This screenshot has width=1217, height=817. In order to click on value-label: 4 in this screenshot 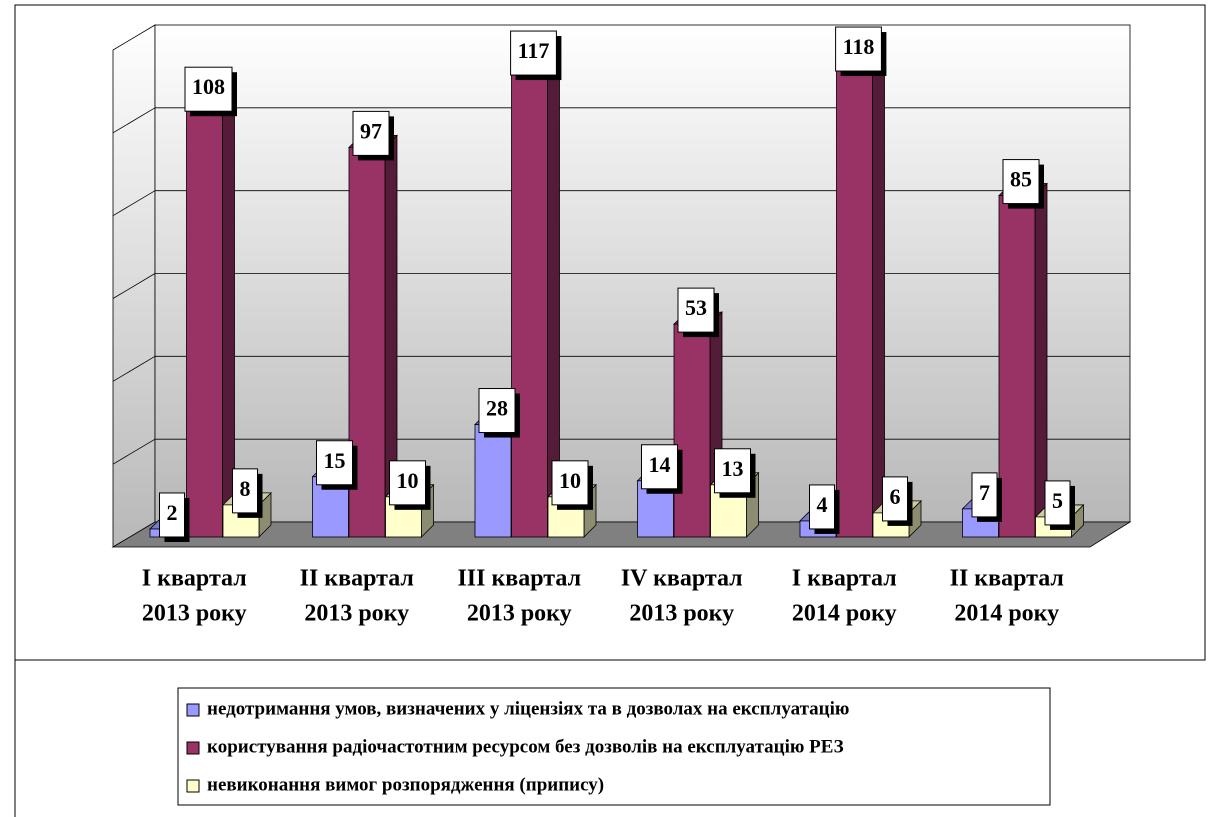, I will do `click(822, 504)`.